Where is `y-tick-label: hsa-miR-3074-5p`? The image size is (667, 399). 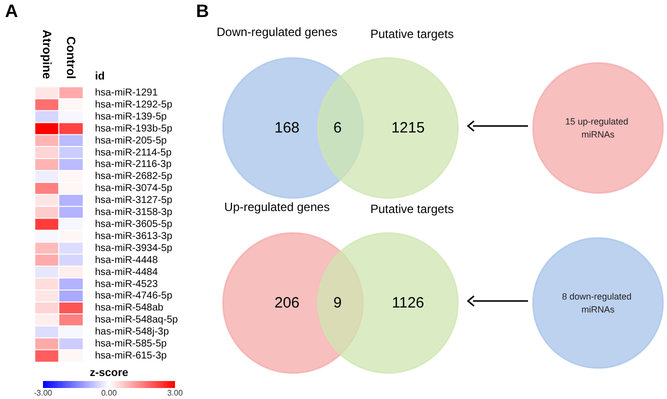 y-tick-label: hsa-miR-3074-5p is located at coordinates (134, 188).